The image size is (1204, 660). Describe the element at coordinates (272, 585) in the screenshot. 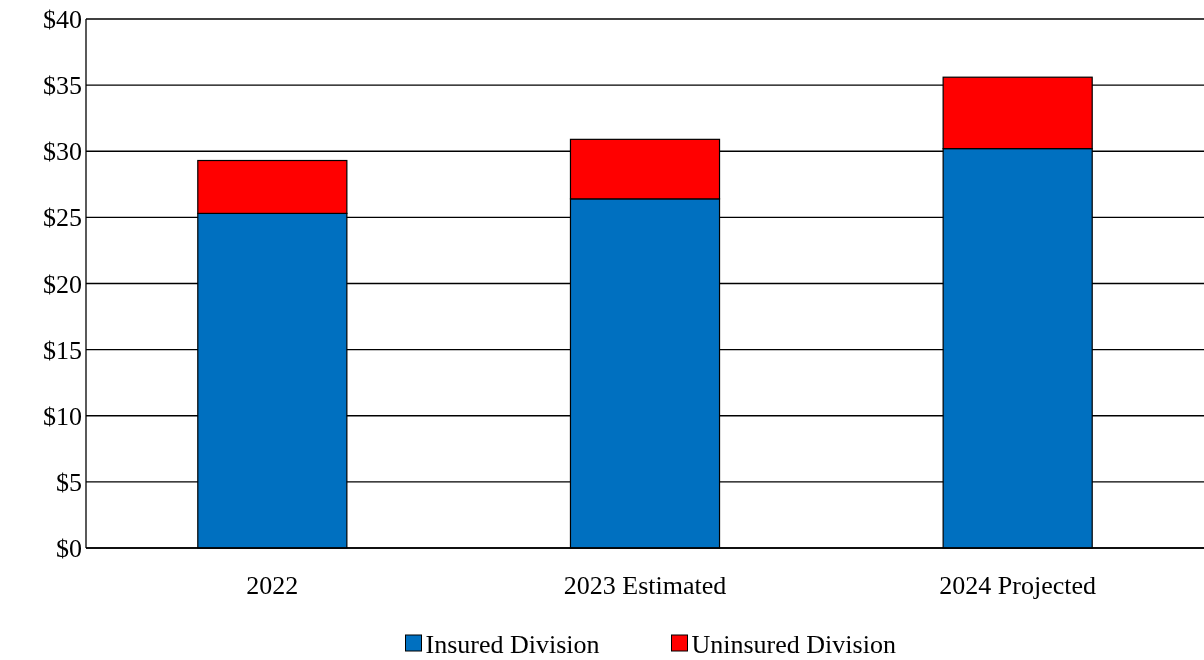

I see `x-tick-label: 2022` at that location.